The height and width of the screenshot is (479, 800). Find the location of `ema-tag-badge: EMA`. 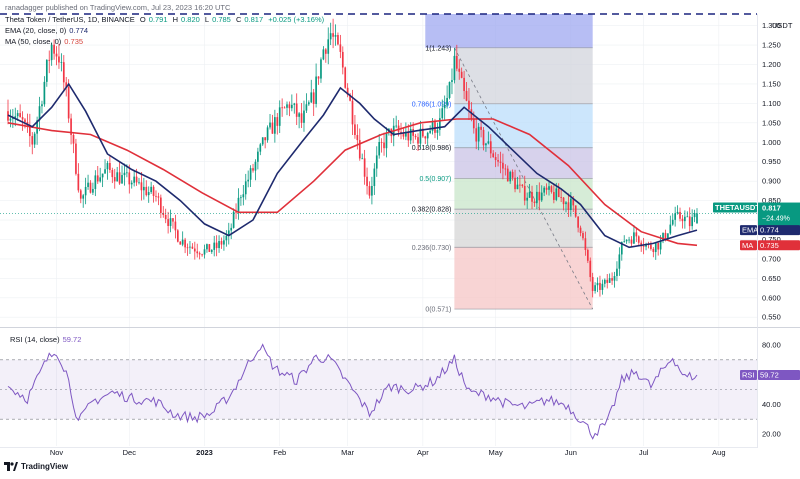

ema-tag-badge: EMA is located at coordinates (749, 230).